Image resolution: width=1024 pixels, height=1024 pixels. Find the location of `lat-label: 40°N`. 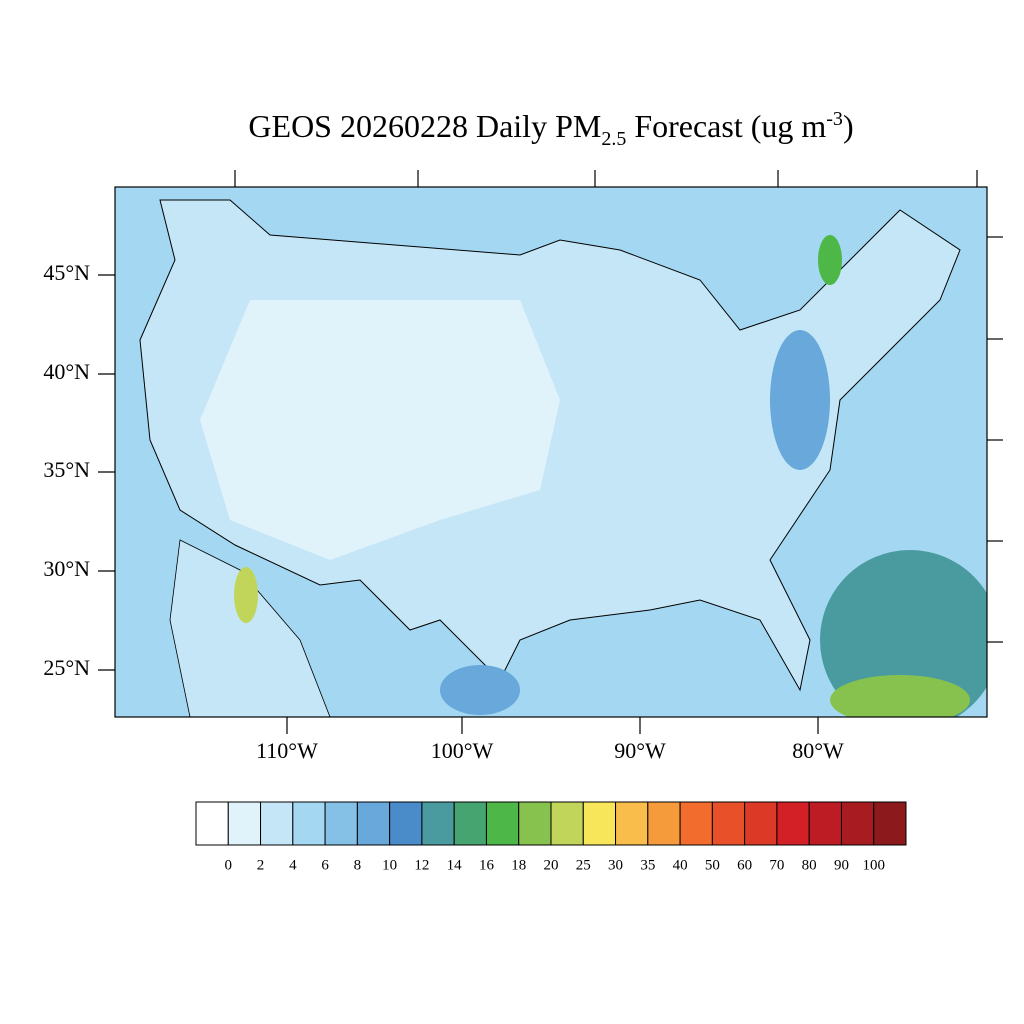

lat-label: 40°N is located at coordinates (66, 371).